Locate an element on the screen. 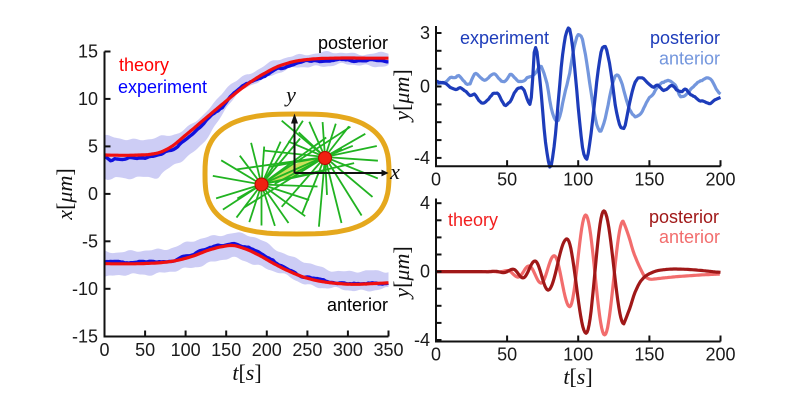 This screenshot has width=800, height=400. svg-text: 5 is located at coordinates (93, 146).